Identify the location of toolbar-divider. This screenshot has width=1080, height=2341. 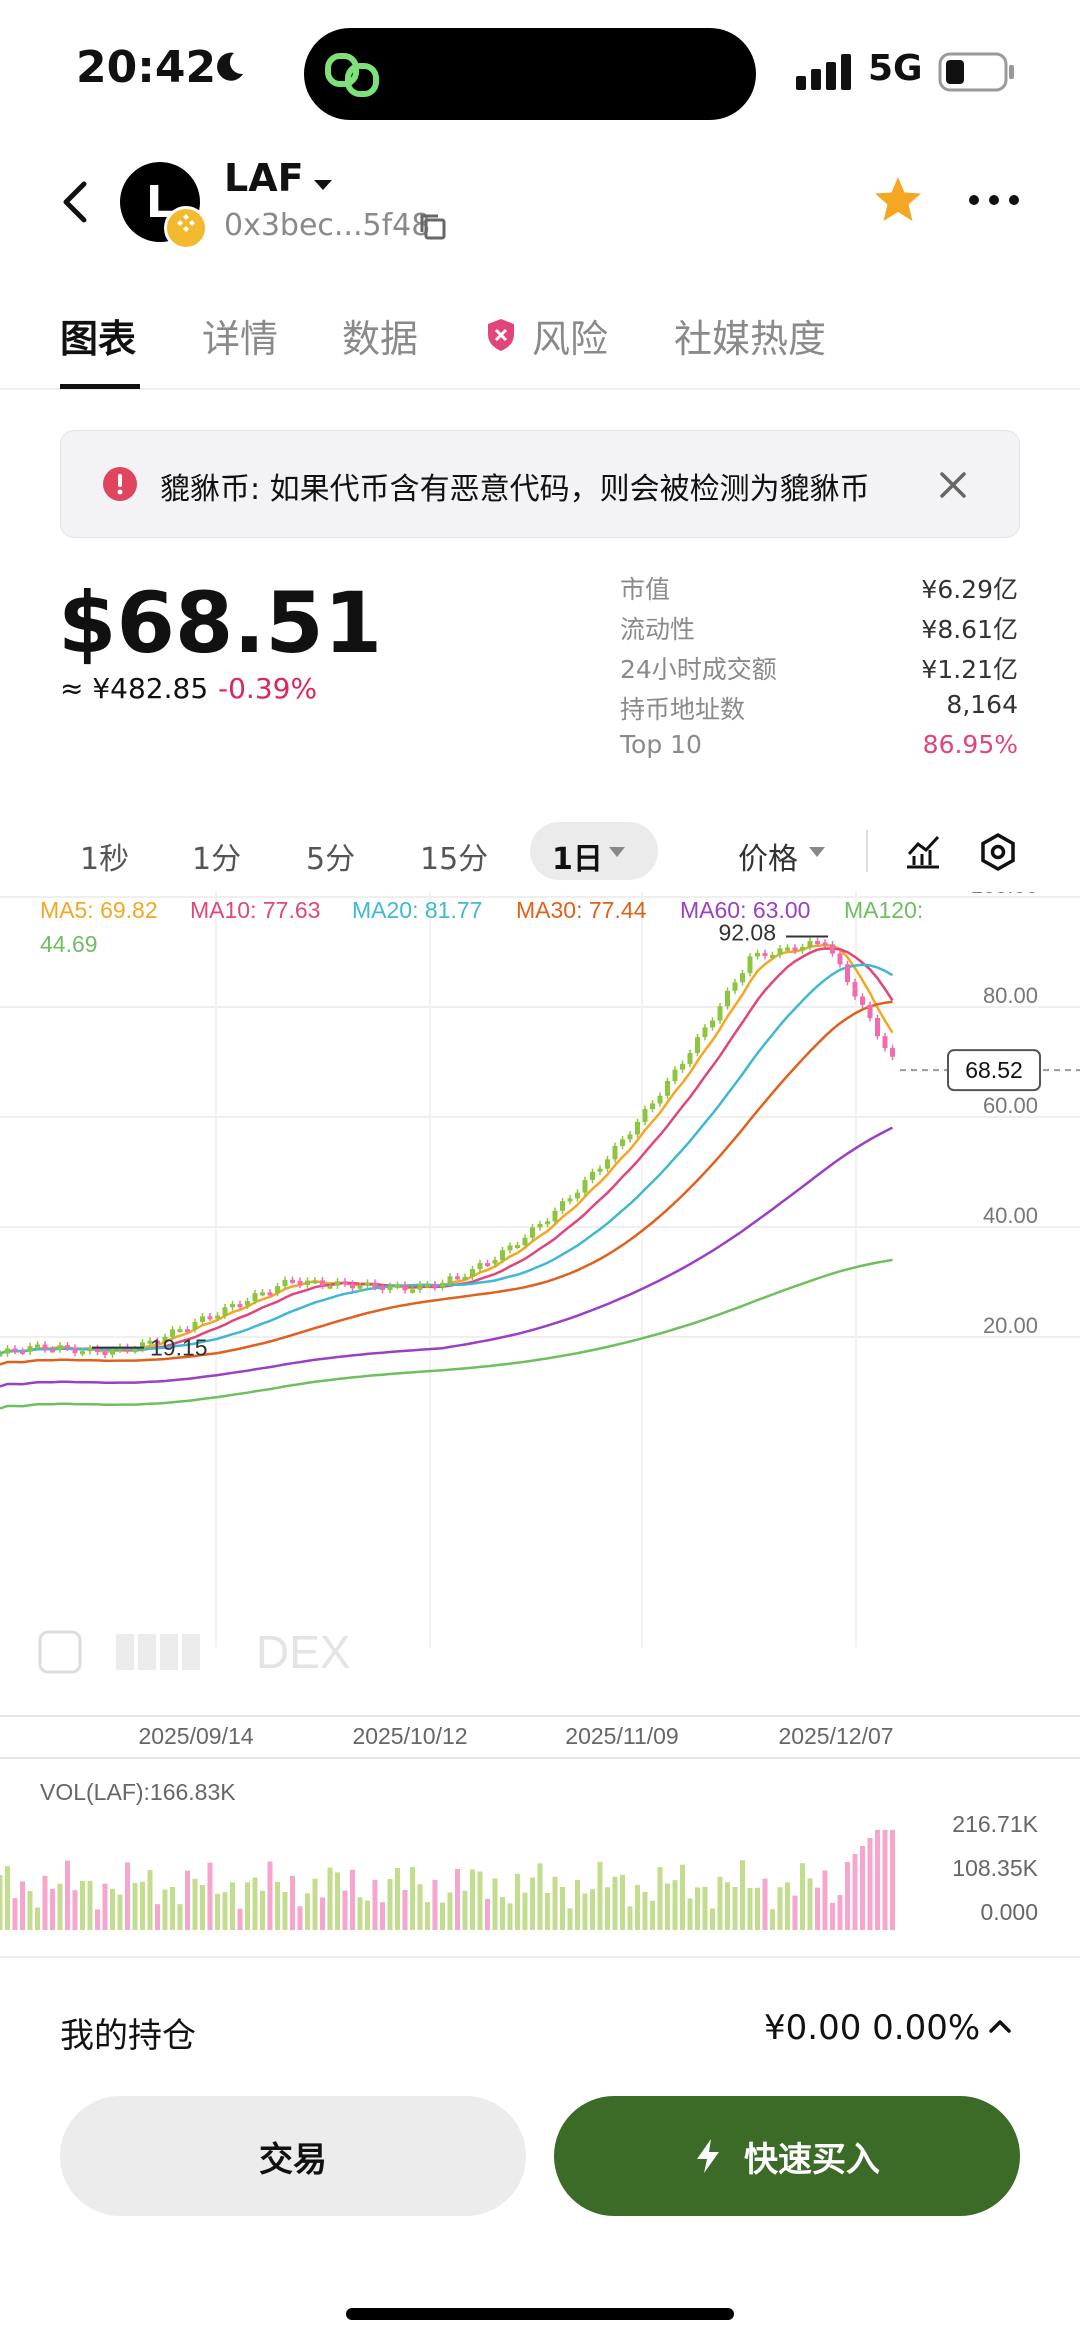
(867, 851).